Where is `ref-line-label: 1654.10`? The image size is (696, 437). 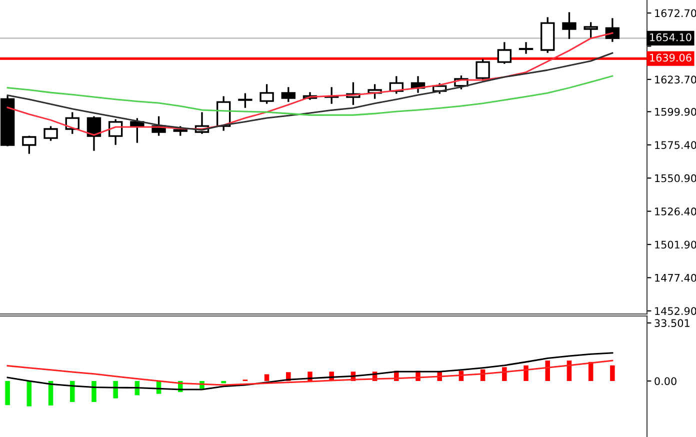
ref-line-label: 1654.10 is located at coordinates (671, 37).